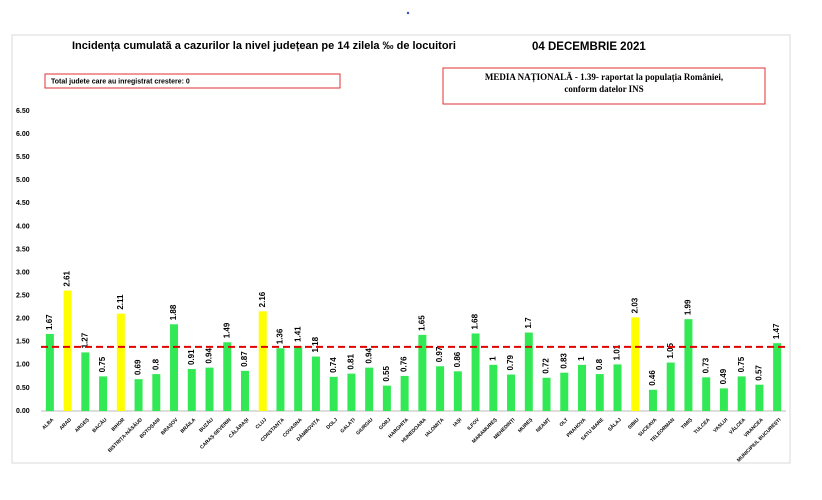  What do you see at coordinates (23, 180) in the screenshot?
I see `y-tick-label: 5.00` at bounding box center [23, 180].